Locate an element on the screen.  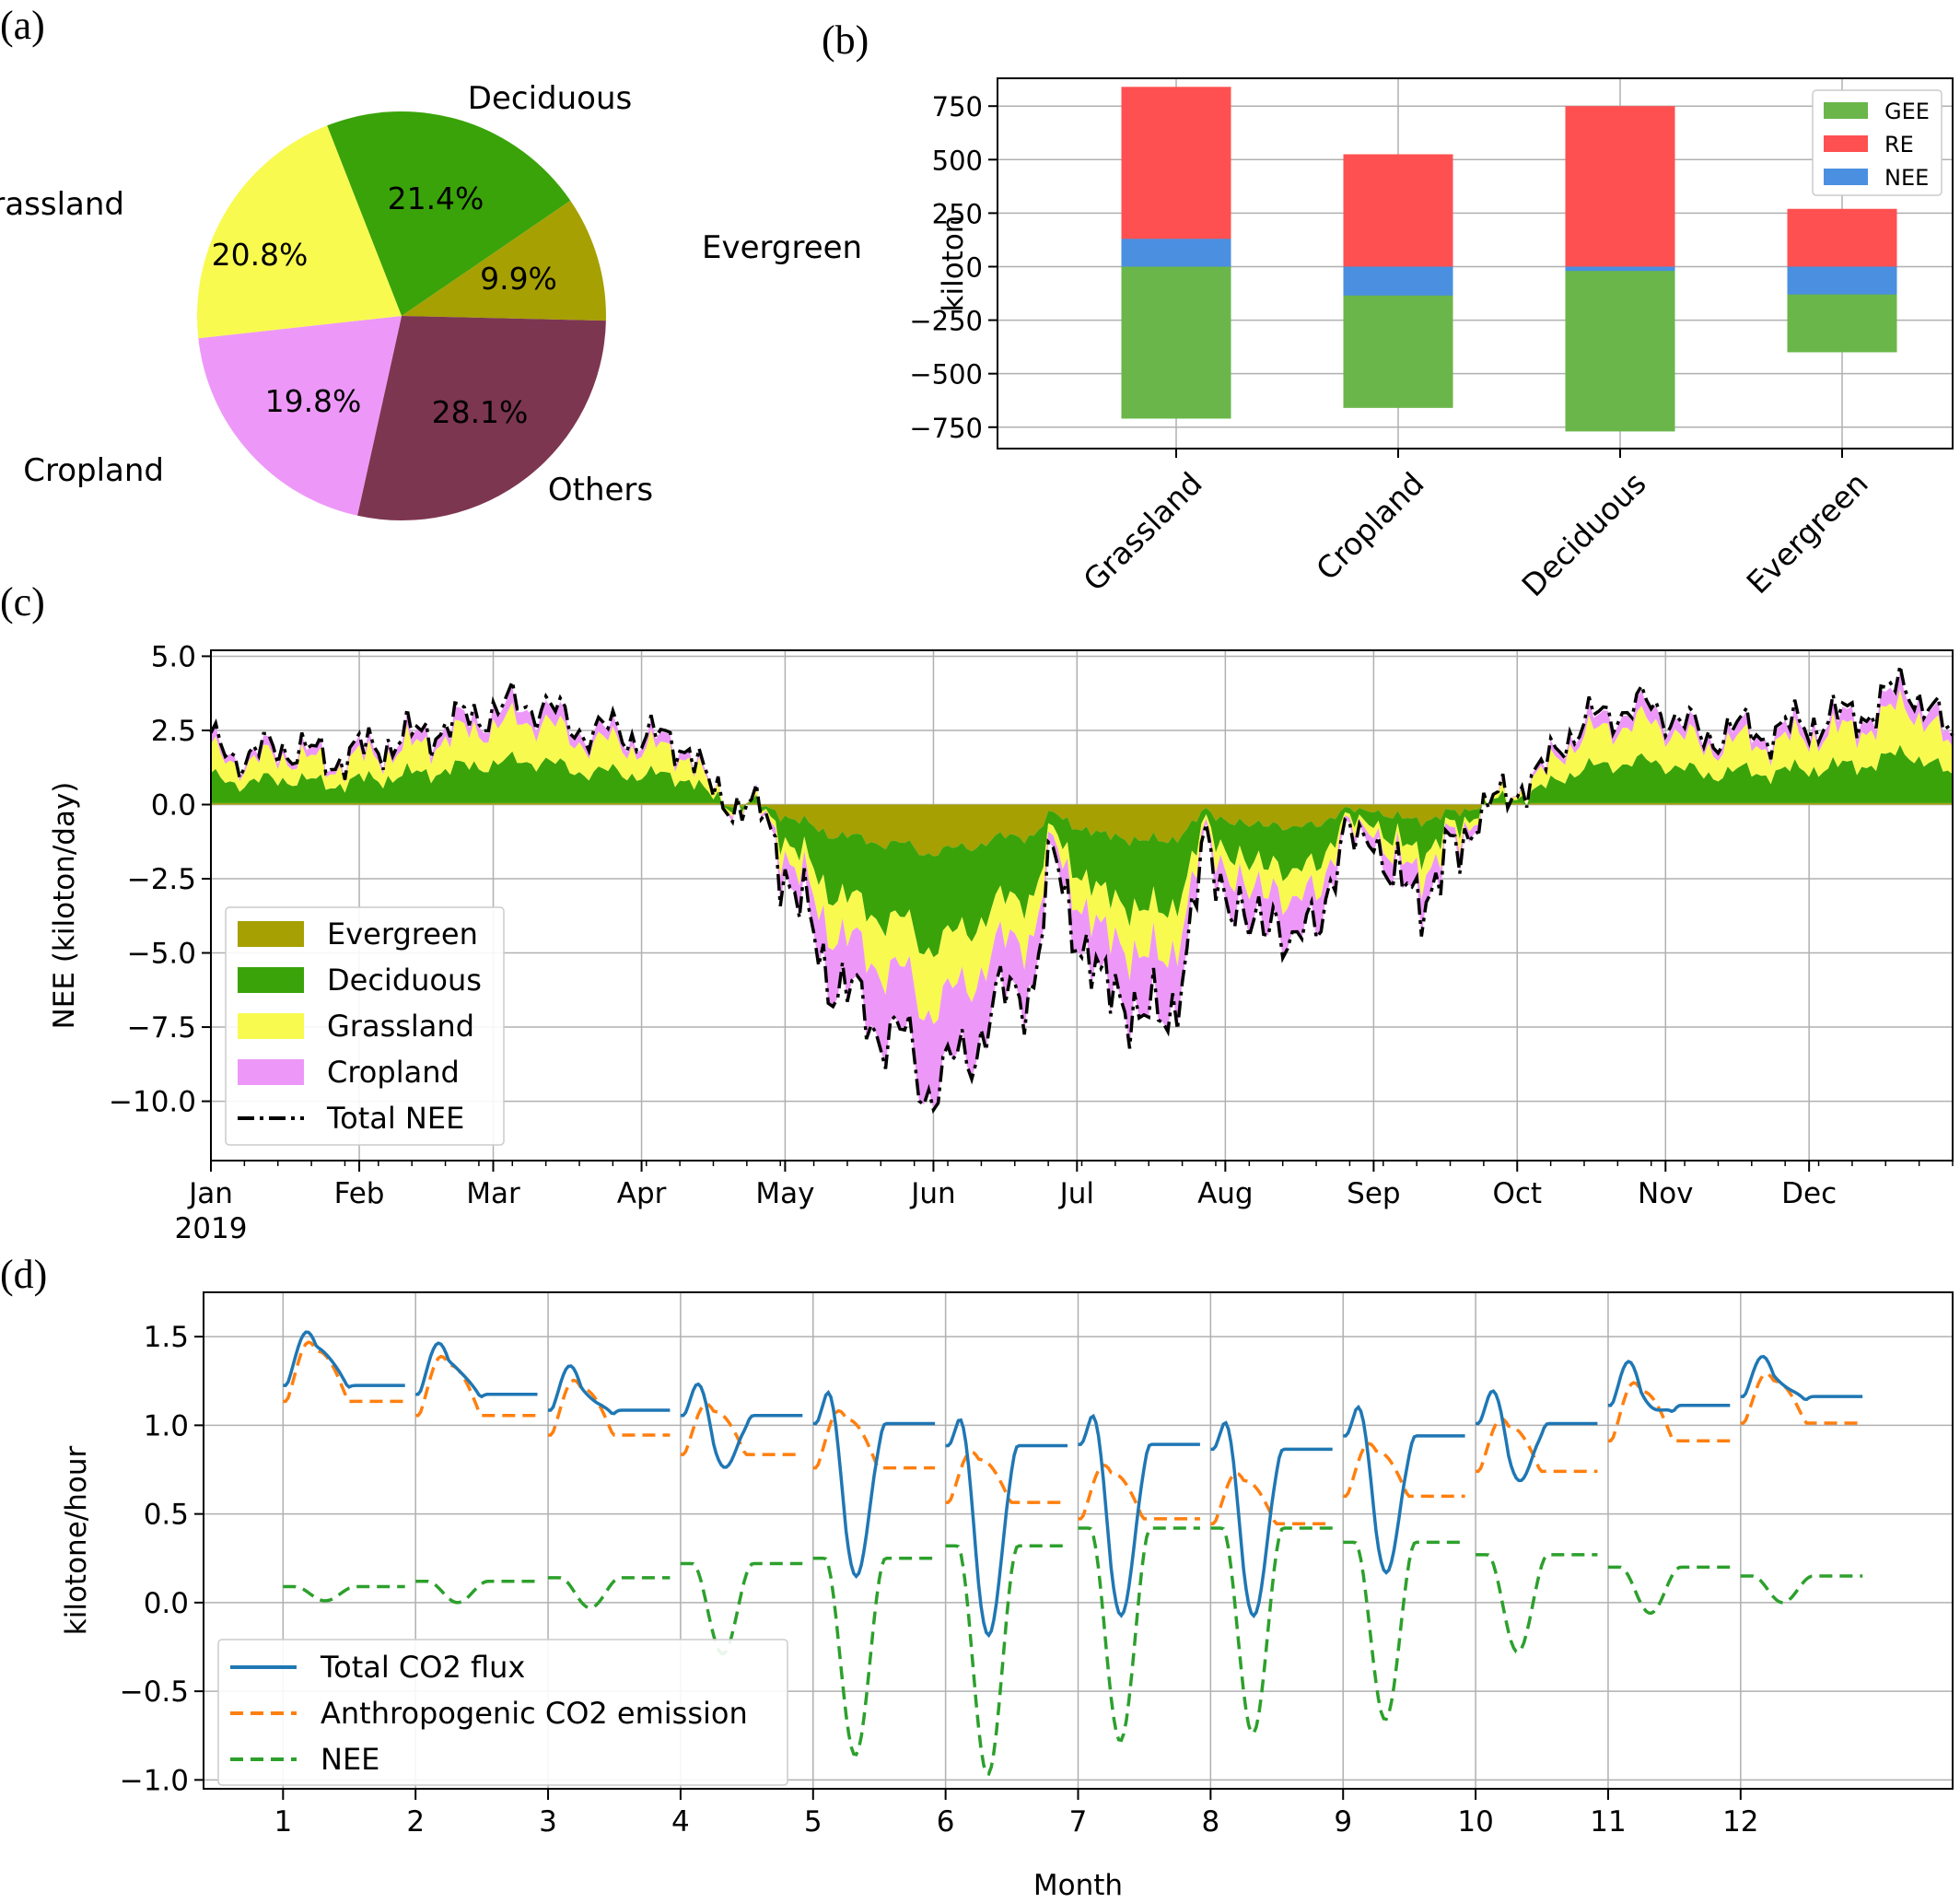
x-tick-label-feb: Feb is located at coordinates (359, 1193).